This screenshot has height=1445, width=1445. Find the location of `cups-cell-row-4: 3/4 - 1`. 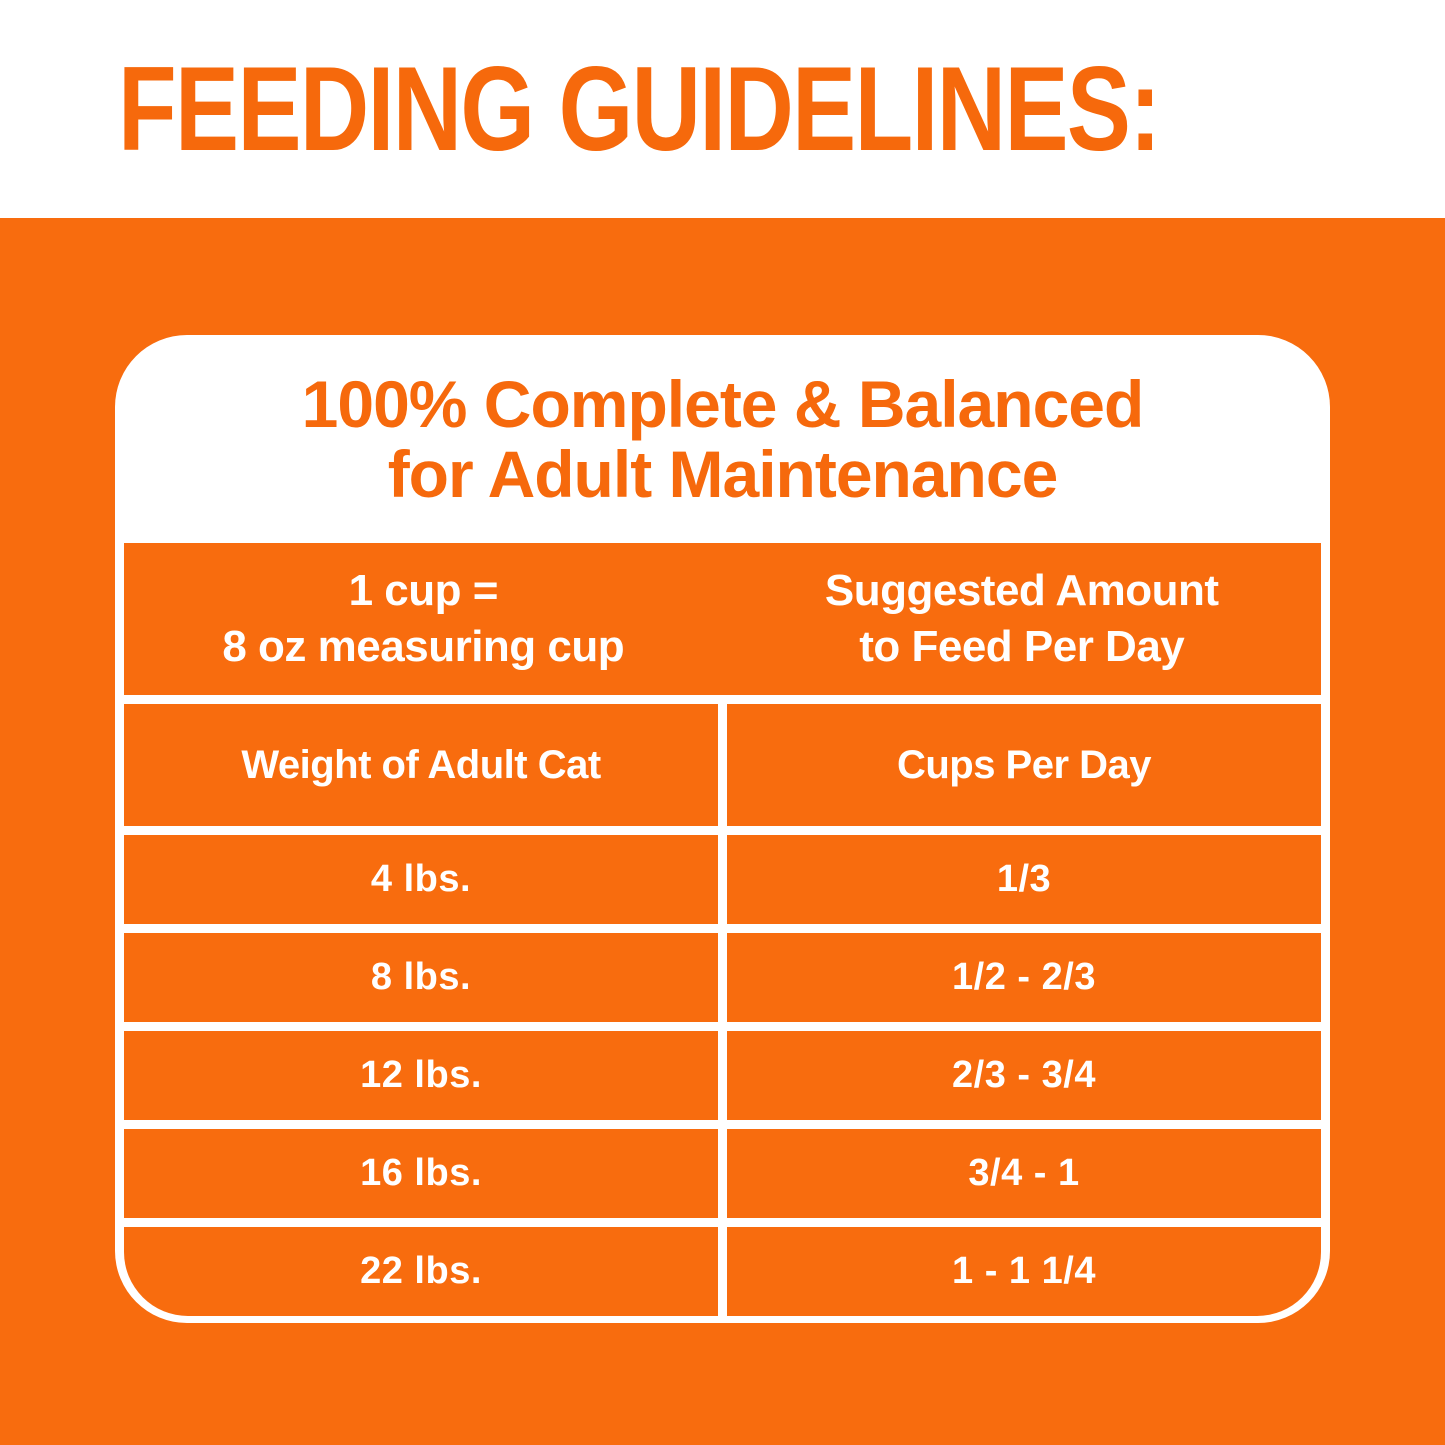

cups-cell-row-4: 3/4 - 1 is located at coordinates (1024, 1173).